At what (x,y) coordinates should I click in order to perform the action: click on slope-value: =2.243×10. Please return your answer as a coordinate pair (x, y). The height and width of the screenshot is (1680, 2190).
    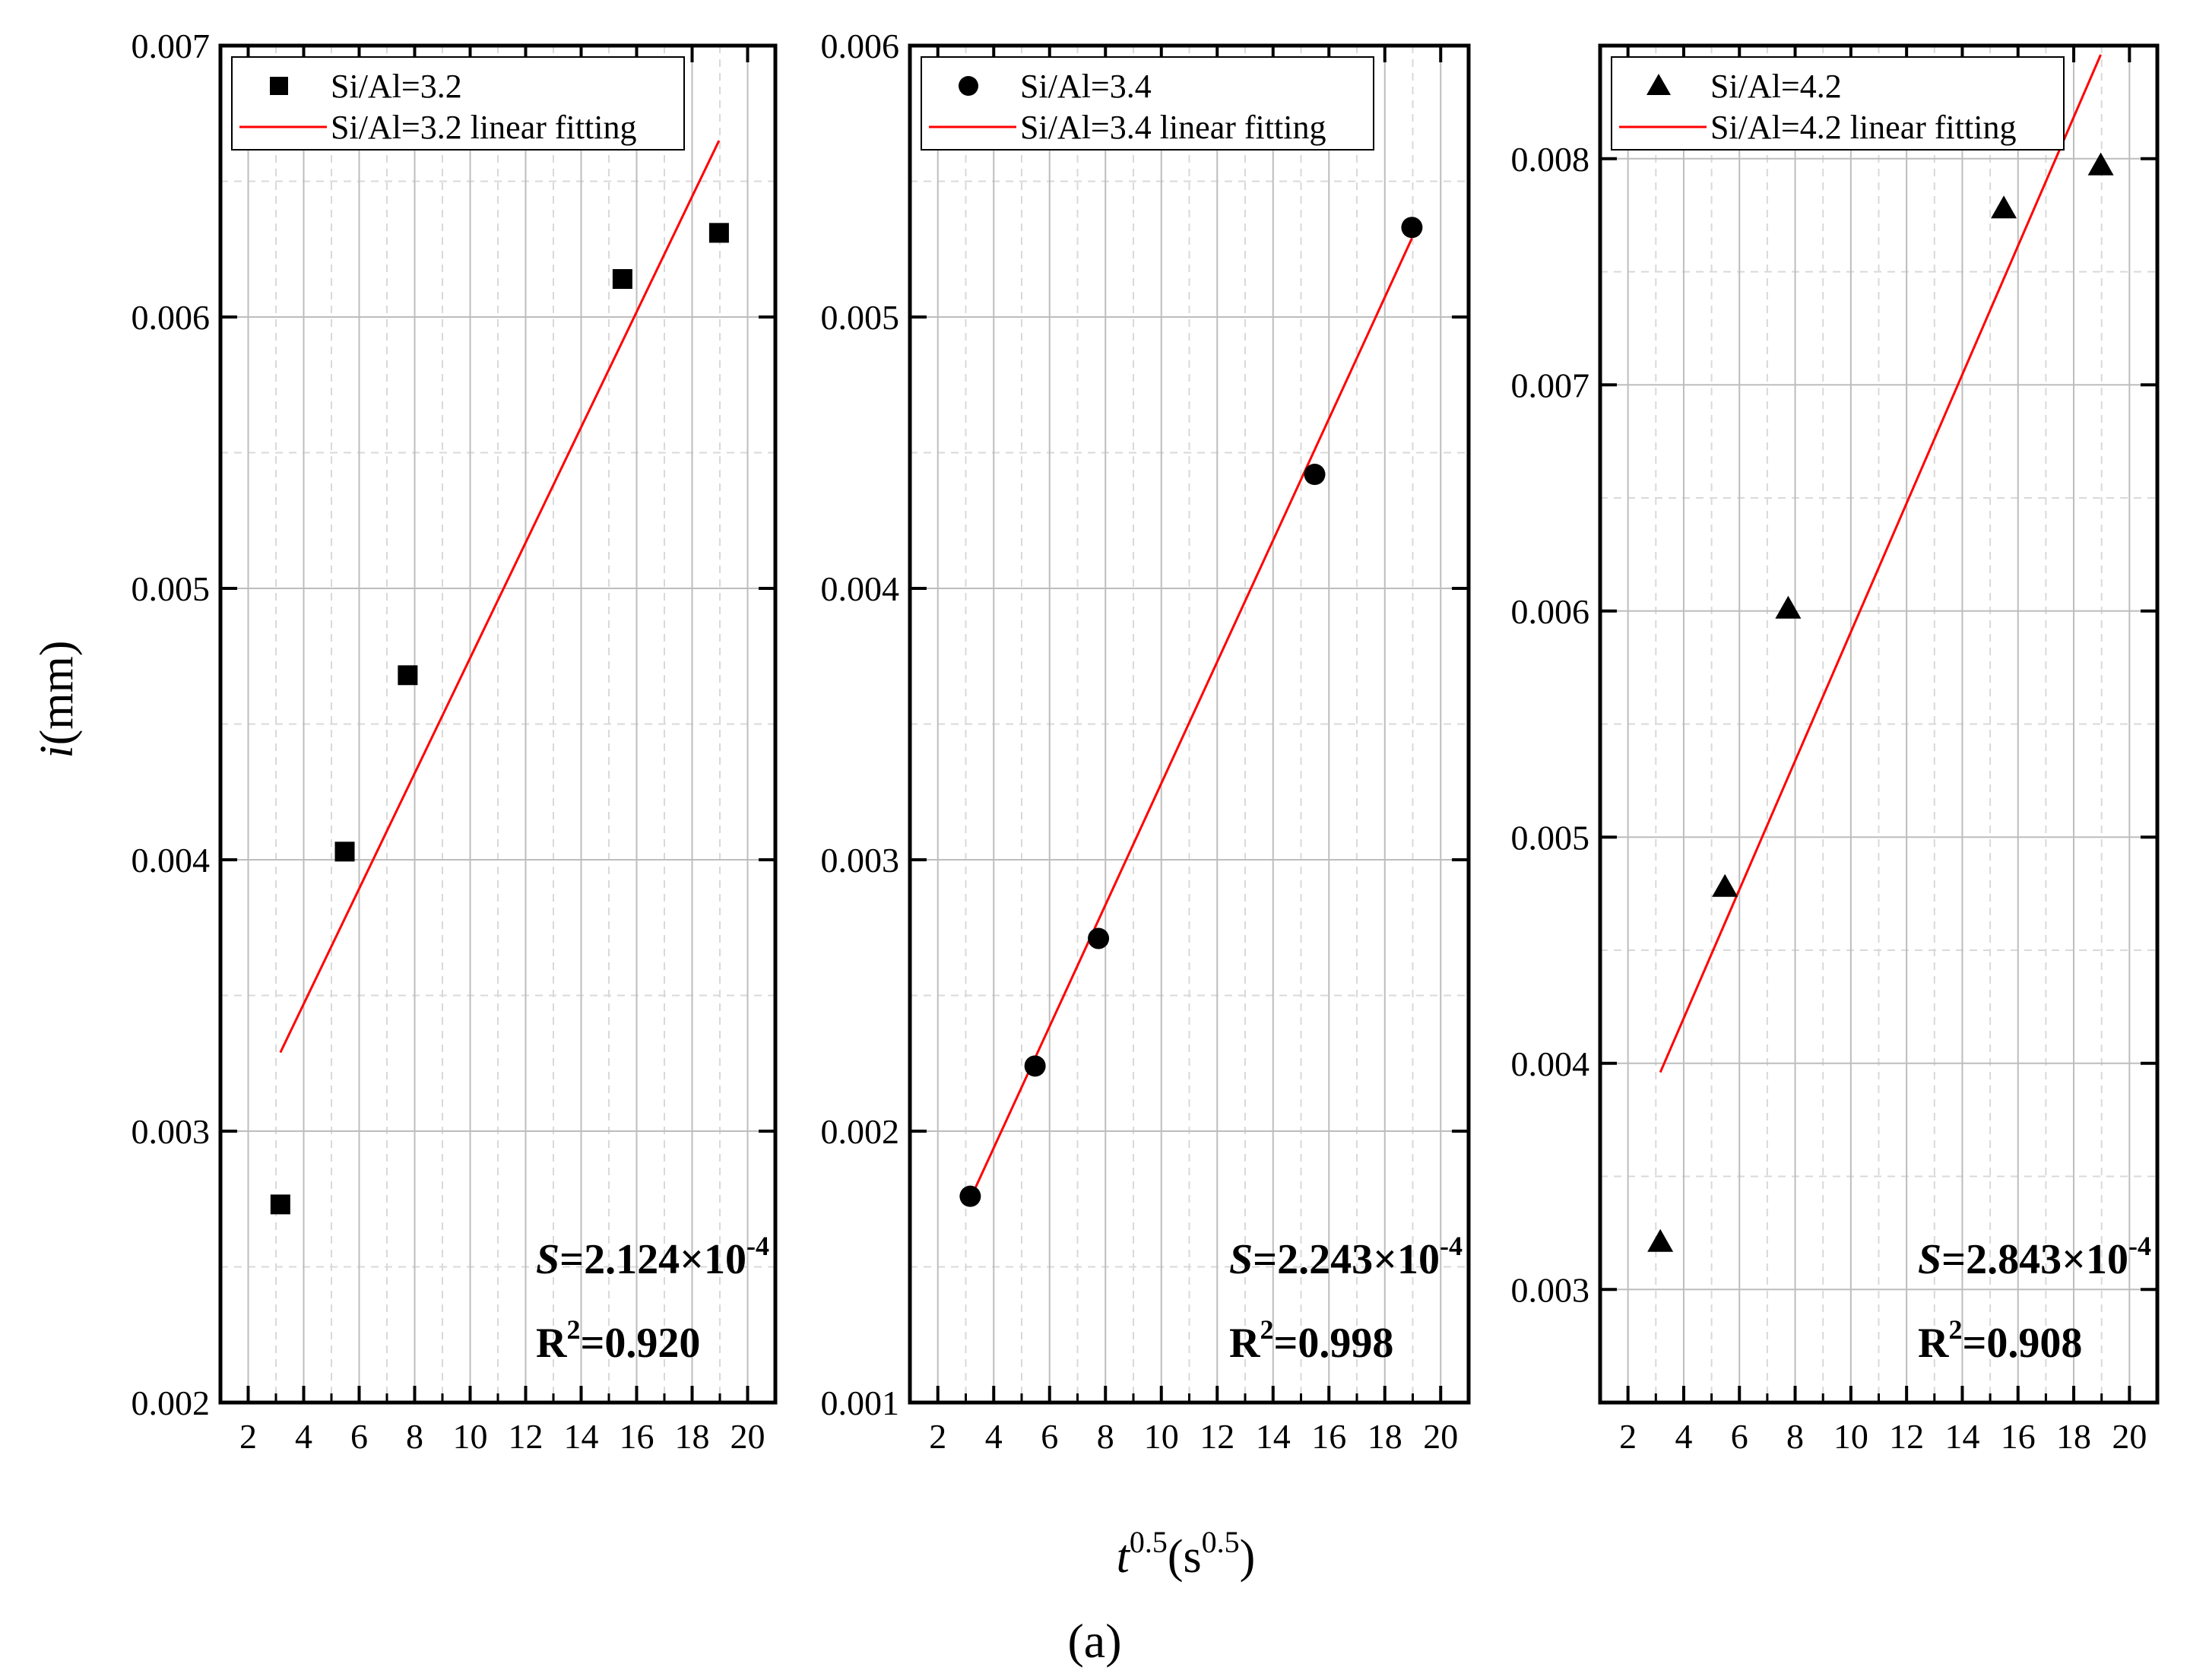
    Looking at the image, I should click on (1346, 1259).